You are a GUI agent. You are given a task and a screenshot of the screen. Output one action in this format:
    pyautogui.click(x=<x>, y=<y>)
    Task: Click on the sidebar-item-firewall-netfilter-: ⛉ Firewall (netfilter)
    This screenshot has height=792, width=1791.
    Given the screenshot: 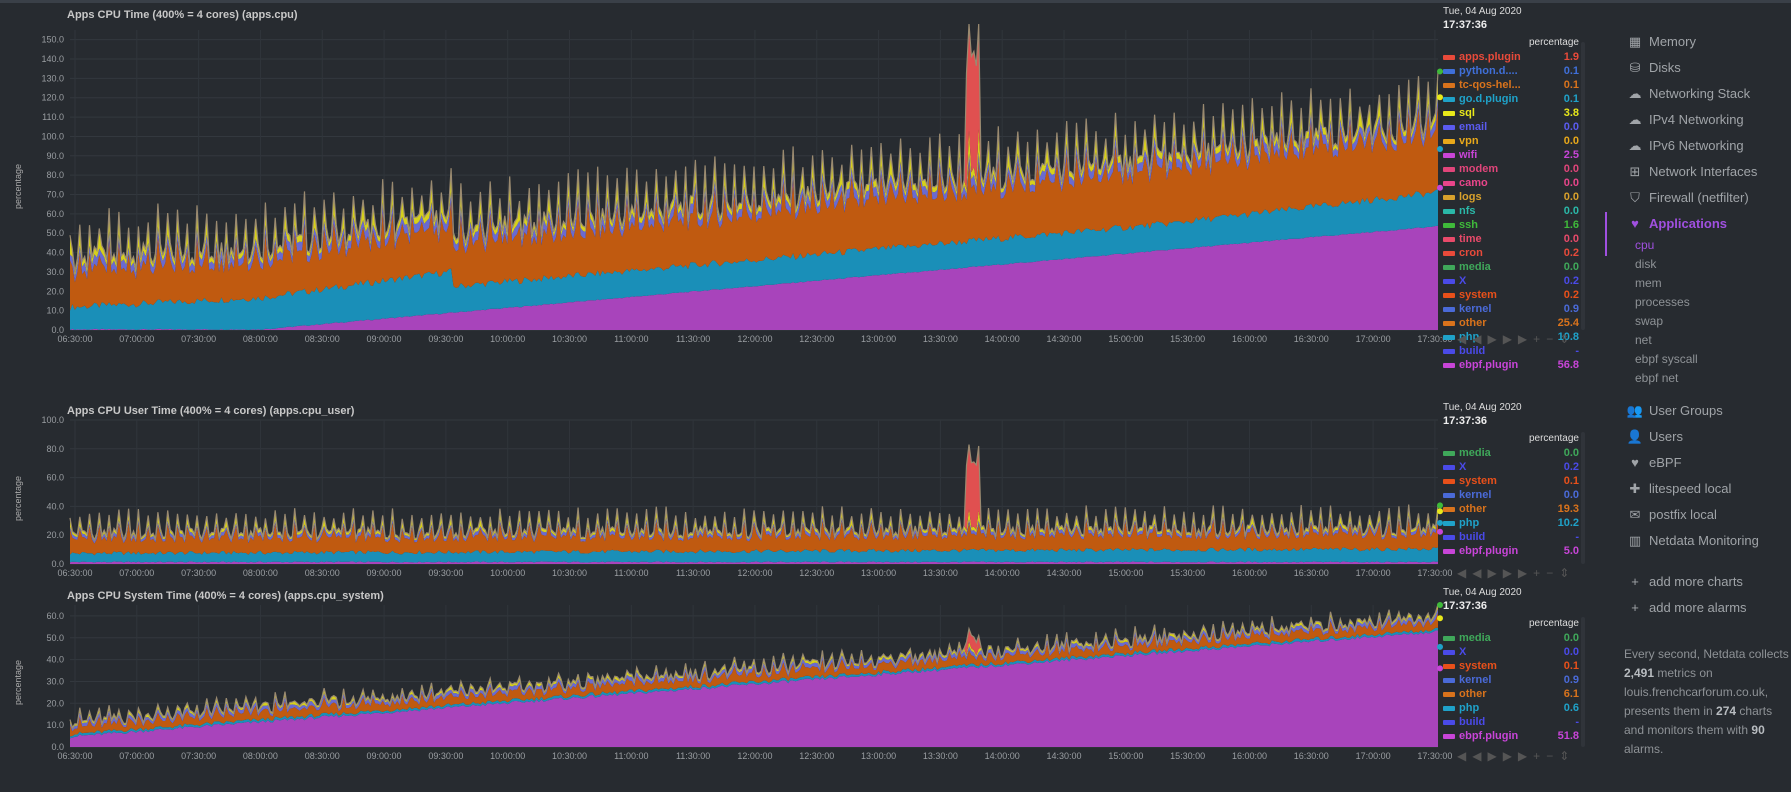 What is the action you would take?
    pyautogui.click(x=1688, y=198)
    